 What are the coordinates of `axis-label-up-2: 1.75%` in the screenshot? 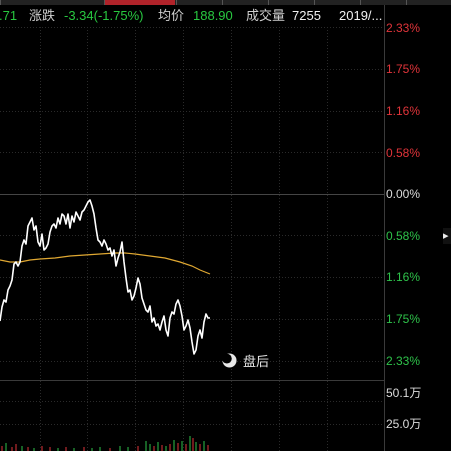 It's located at (403, 69).